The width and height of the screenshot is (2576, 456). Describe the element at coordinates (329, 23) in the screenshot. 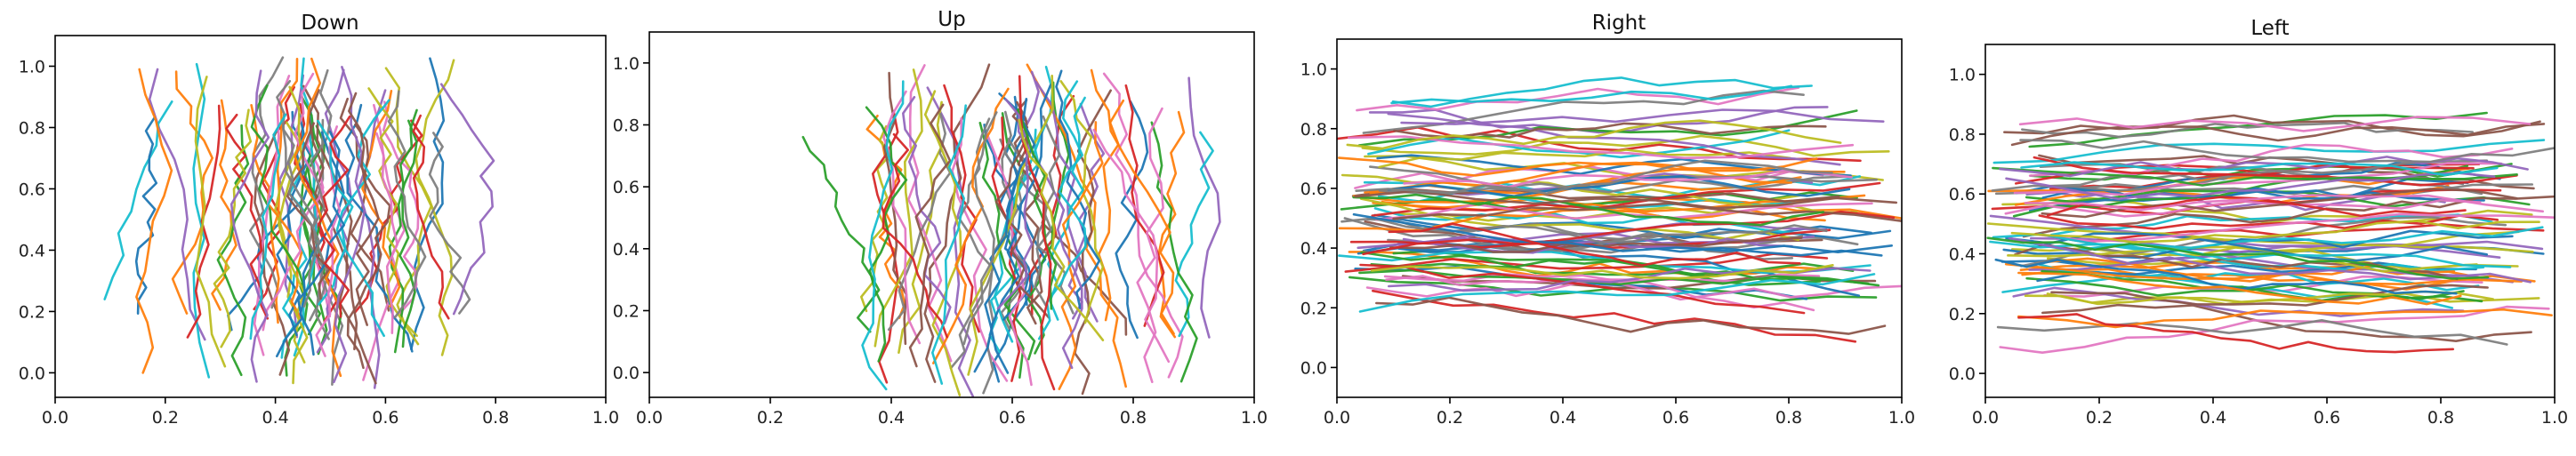

I see `panel-title-down: Down` at that location.